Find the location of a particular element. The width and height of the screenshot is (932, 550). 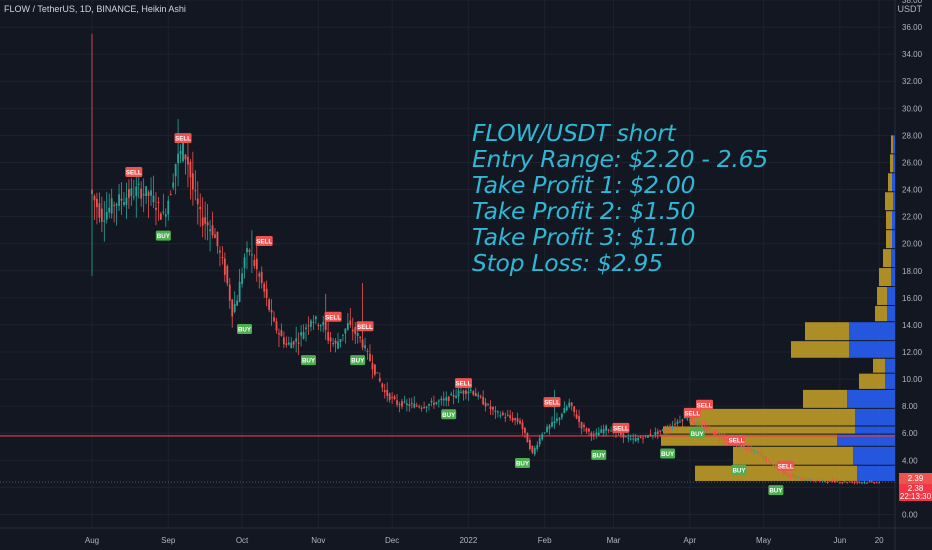

price-axis is located at coordinates (913, 275).